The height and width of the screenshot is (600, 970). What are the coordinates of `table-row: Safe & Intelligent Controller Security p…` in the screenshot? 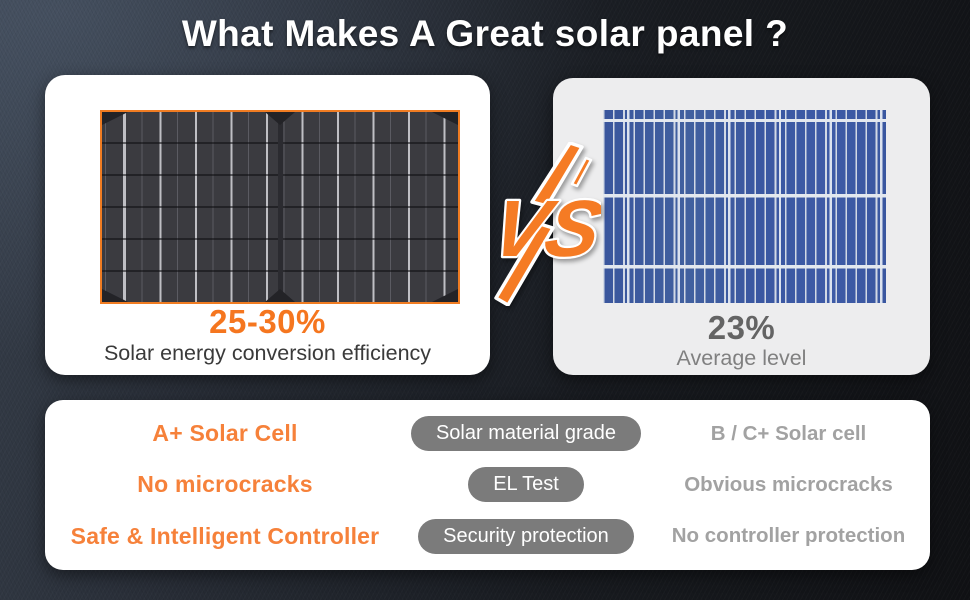 It's located at (487, 536).